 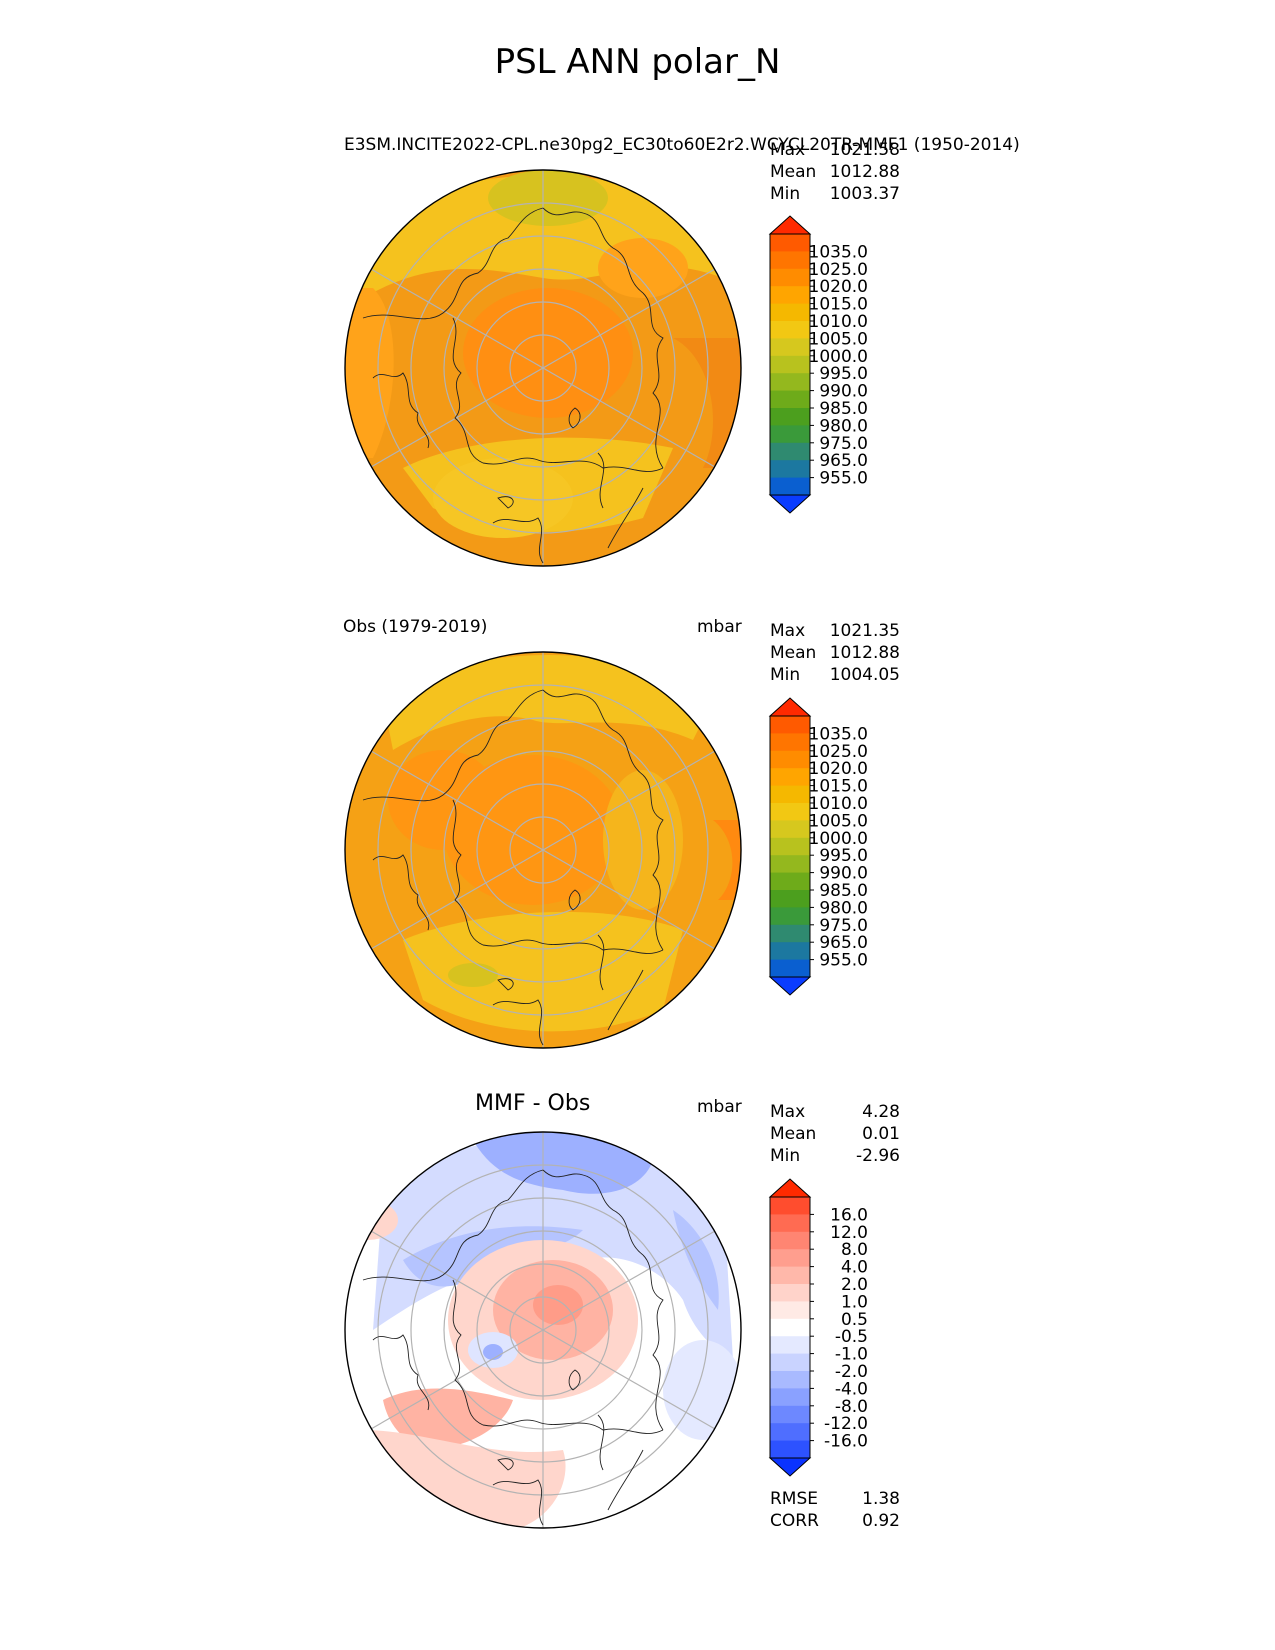 What do you see at coordinates (533, 1103) in the screenshot?
I see `panel-title-center: MMF - Obs` at bounding box center [533, 1103].